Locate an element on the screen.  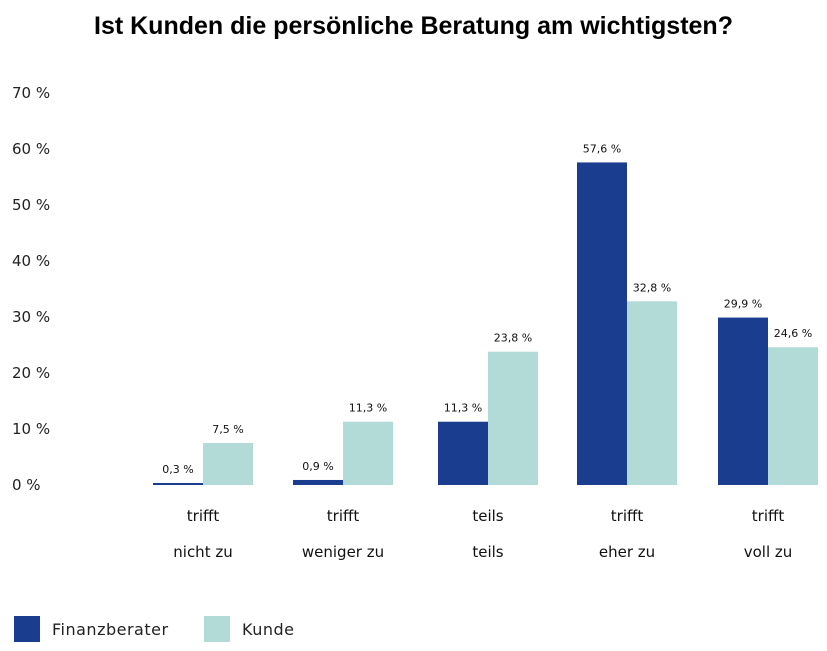
data-label: 0,3 % is located at coordinates (177, 469).